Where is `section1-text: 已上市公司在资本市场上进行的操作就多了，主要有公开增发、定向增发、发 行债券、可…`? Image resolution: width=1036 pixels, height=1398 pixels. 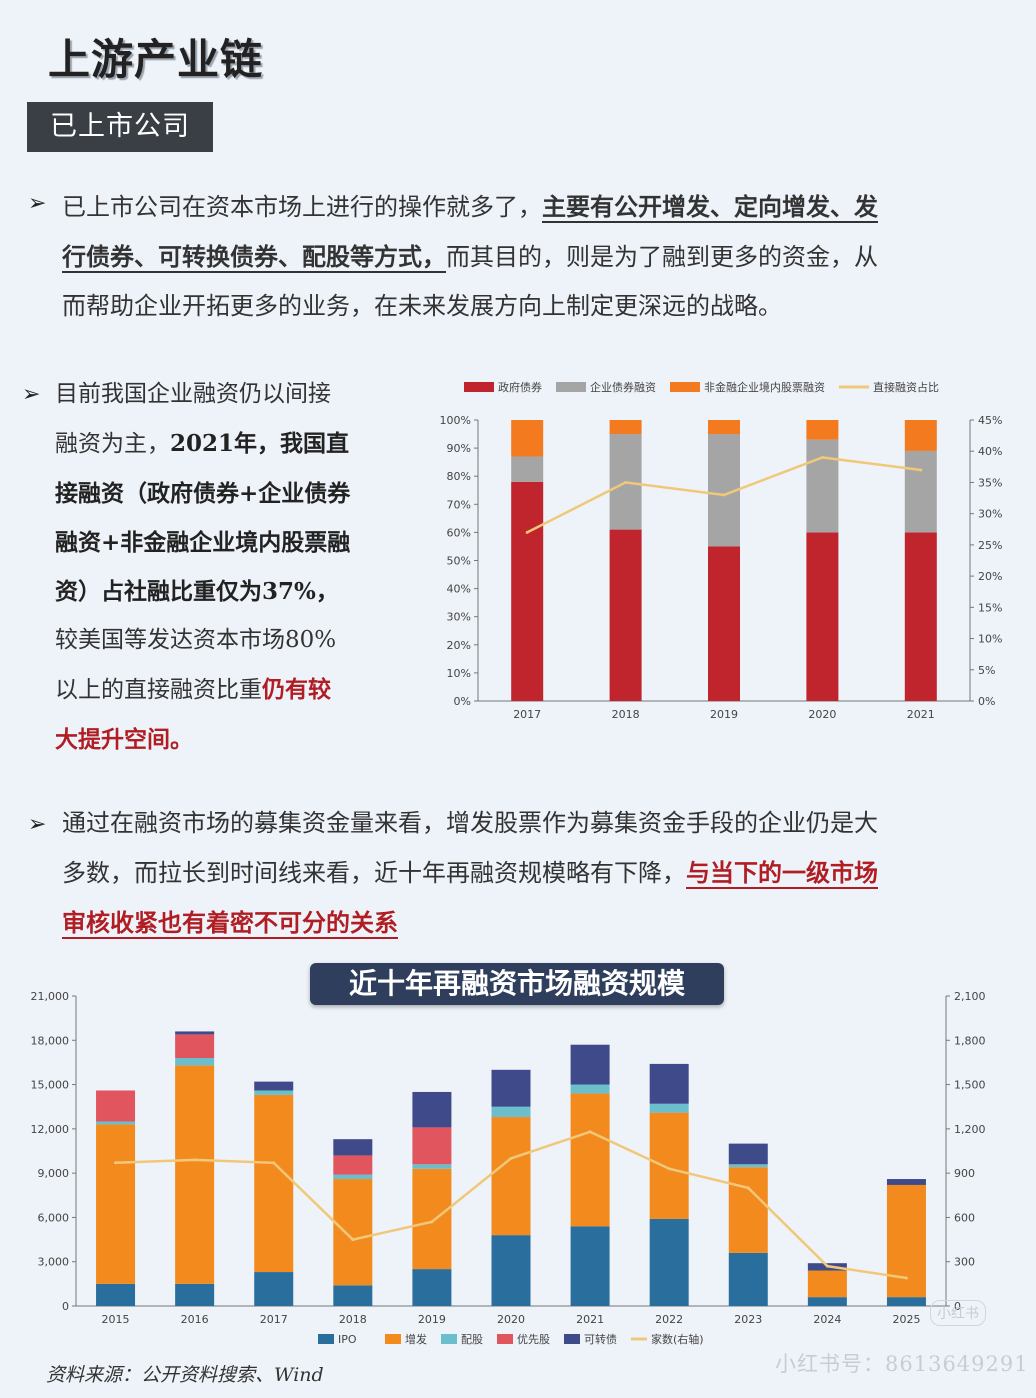
section1-text: 已上市公司在资本市场上进行的操作就多了，主要有公开增发、定向增发、发 行债券、可… is located at coordinates (532, 256).